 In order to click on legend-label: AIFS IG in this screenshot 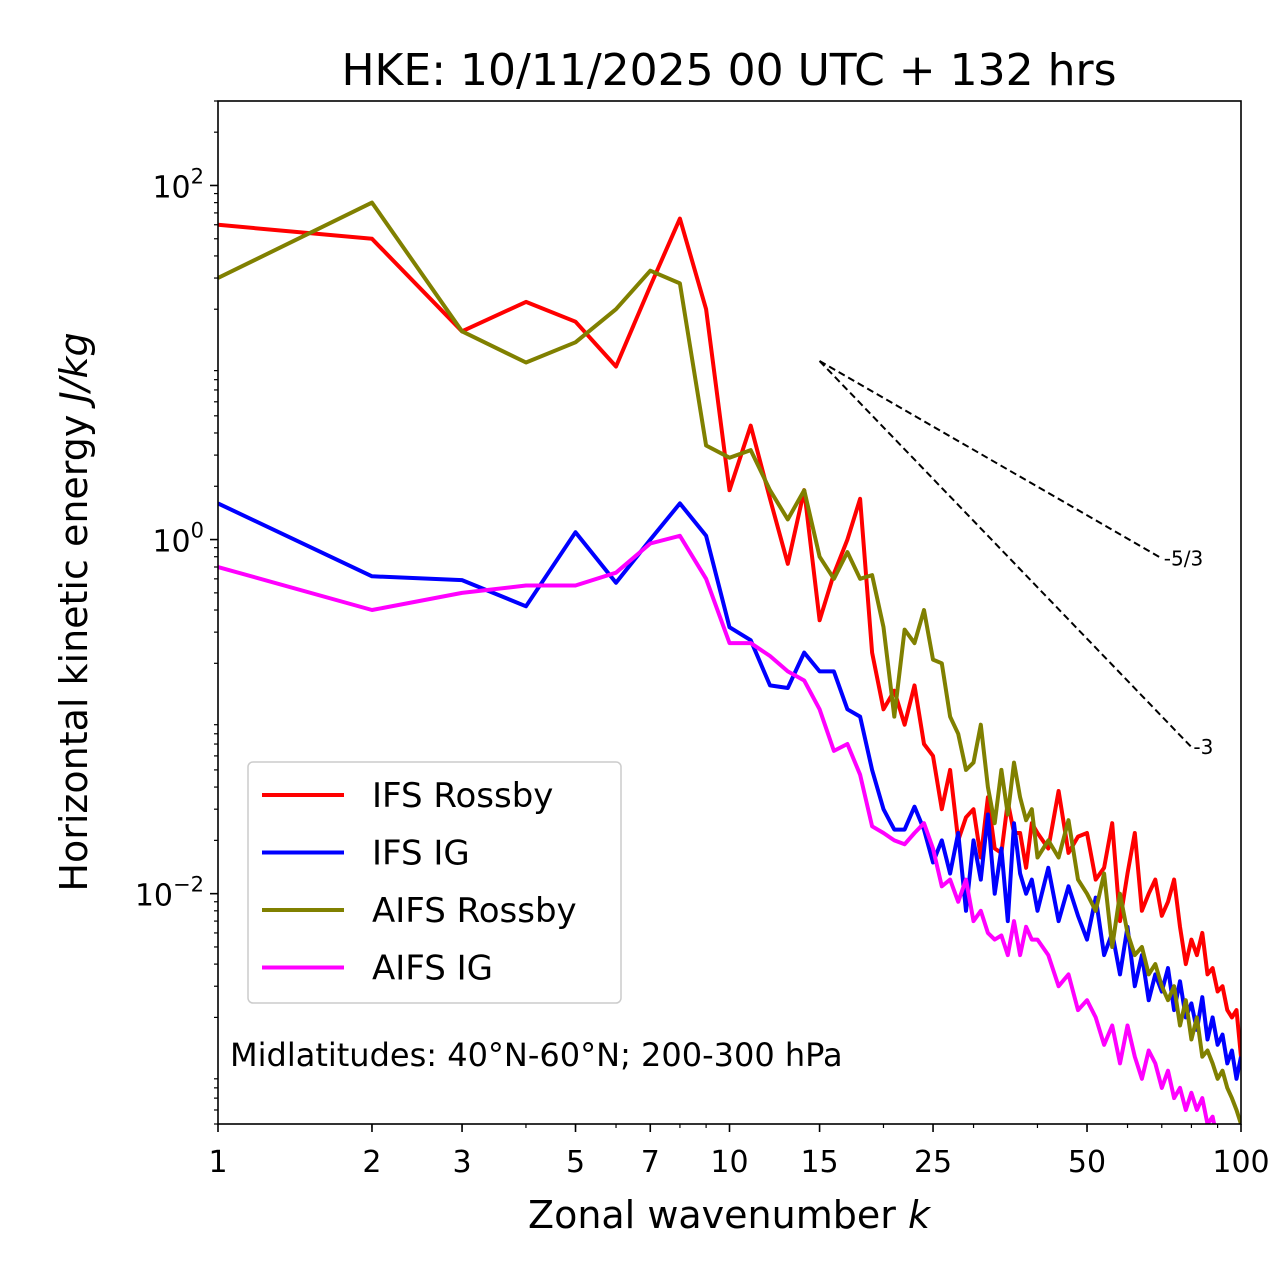, I will do `click(432, 969)`.